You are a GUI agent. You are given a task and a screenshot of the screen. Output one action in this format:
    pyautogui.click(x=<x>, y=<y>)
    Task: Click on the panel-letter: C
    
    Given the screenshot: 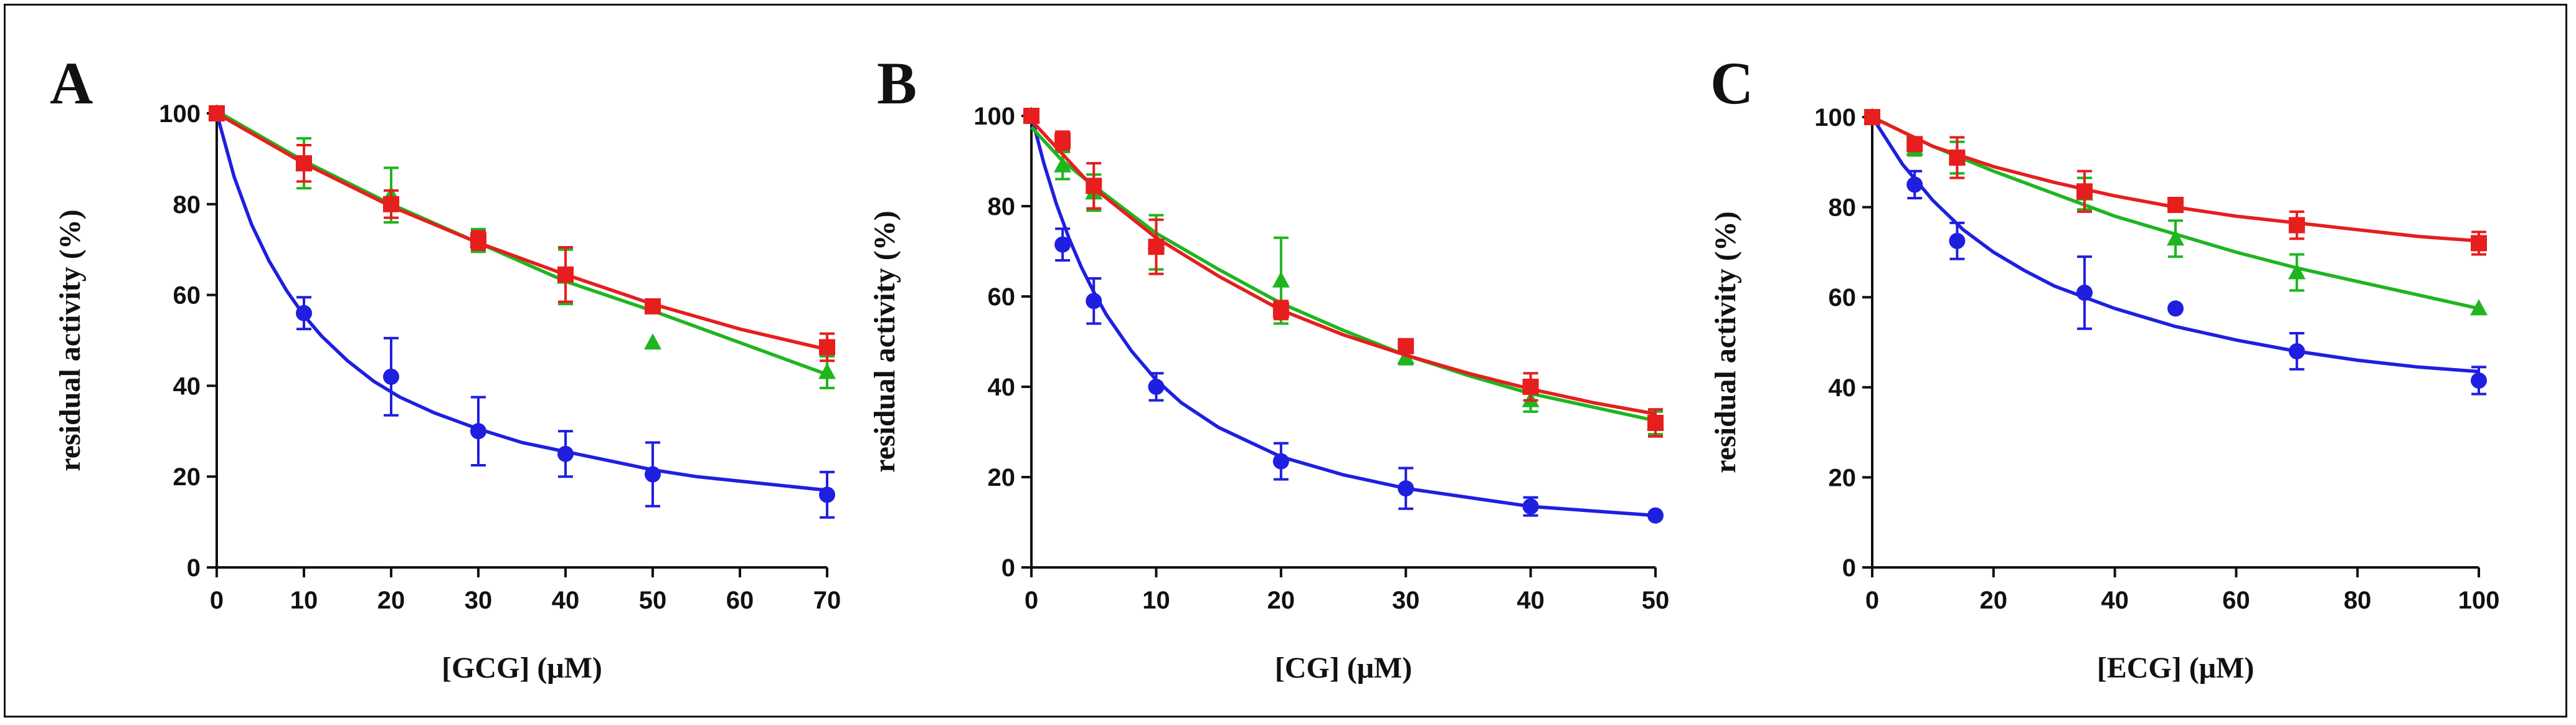 What is the action you would take?
    pyautogui.click(x=1732, y=83)
    